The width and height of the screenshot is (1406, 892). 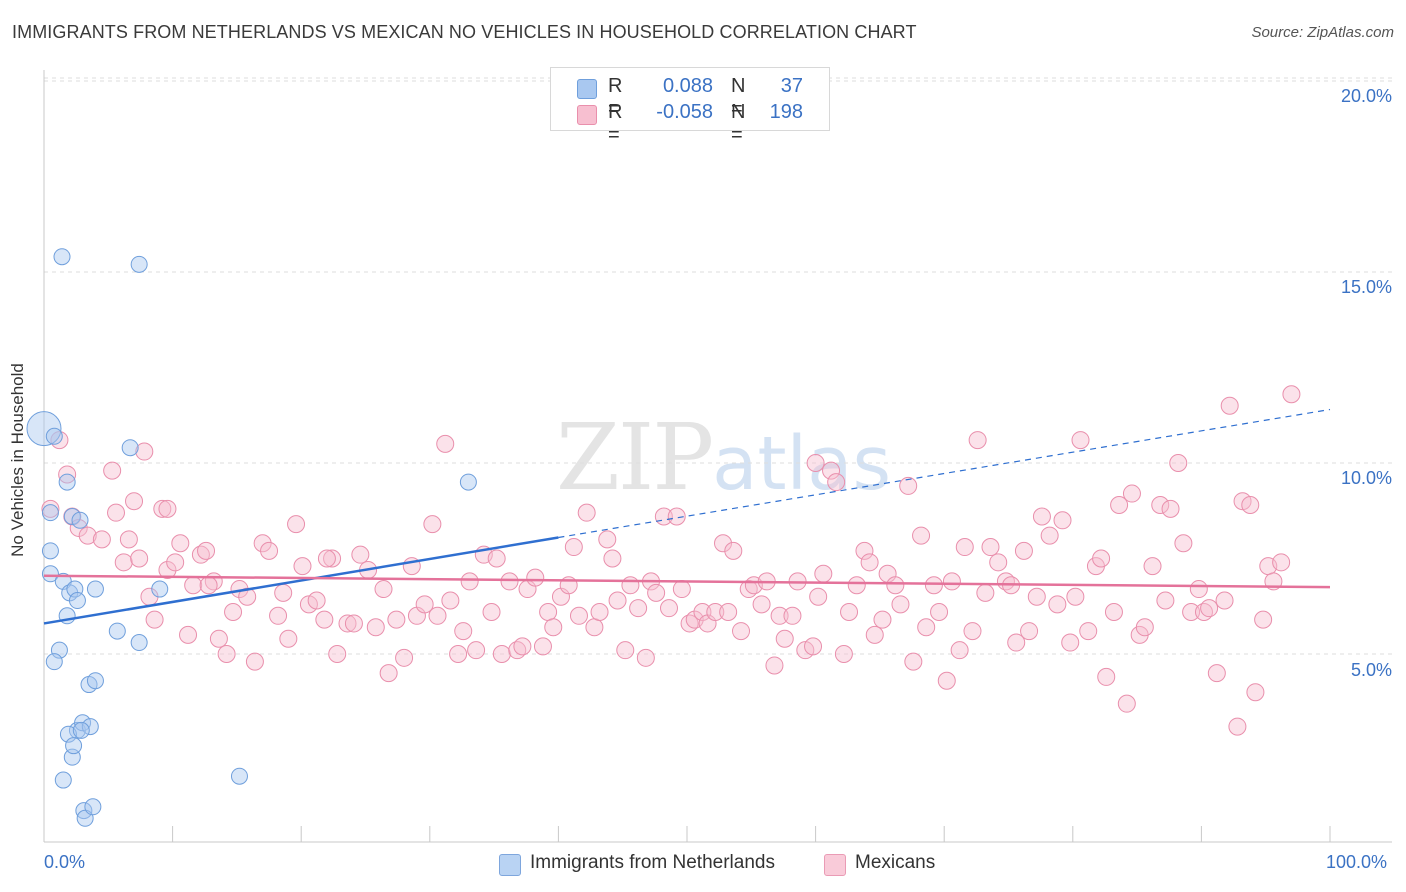 I want to click on legend-r-value: -0.058, so click(x=684, y=112).